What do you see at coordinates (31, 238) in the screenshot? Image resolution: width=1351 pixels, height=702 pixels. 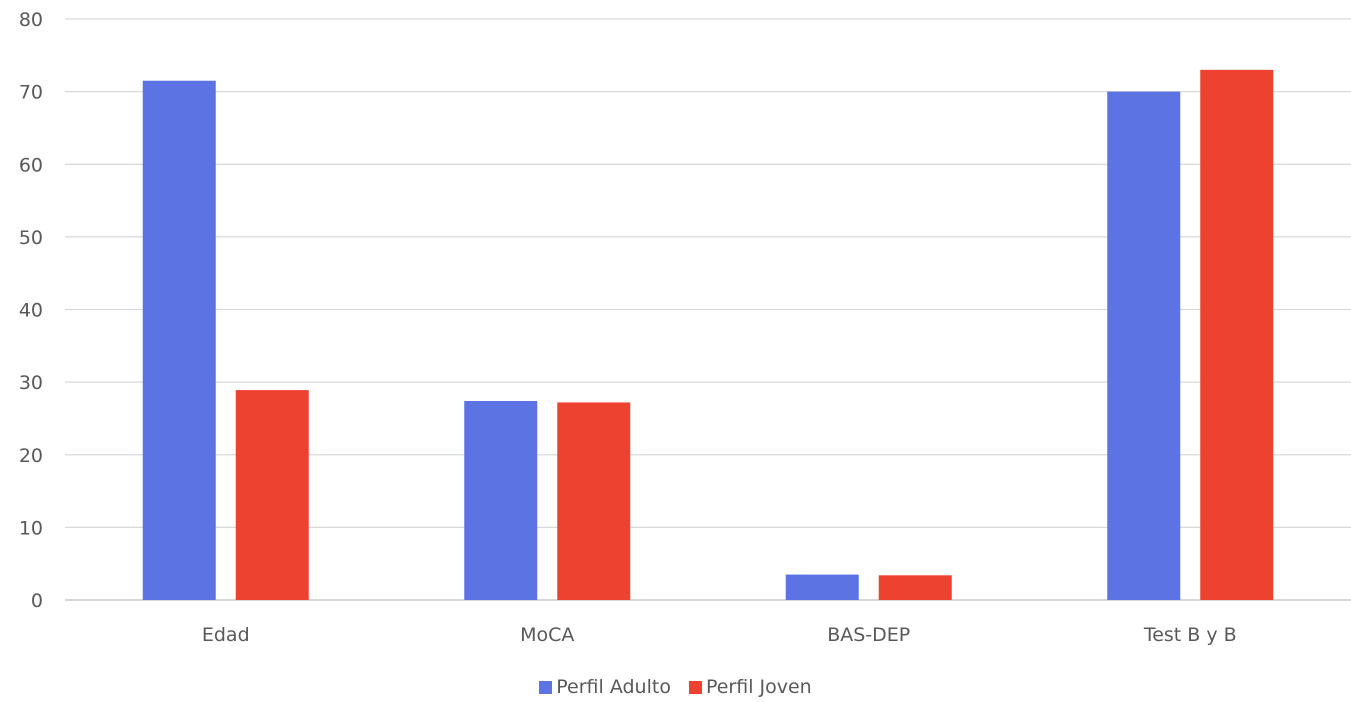 I see `y-tick-label: 50` at bounding box center [31, 238].